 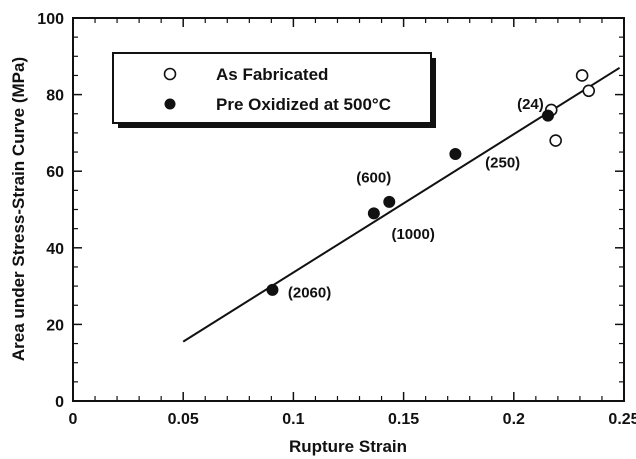 I want to click on x-axis-title: Rupture Strain, so click(x=348, y=446).